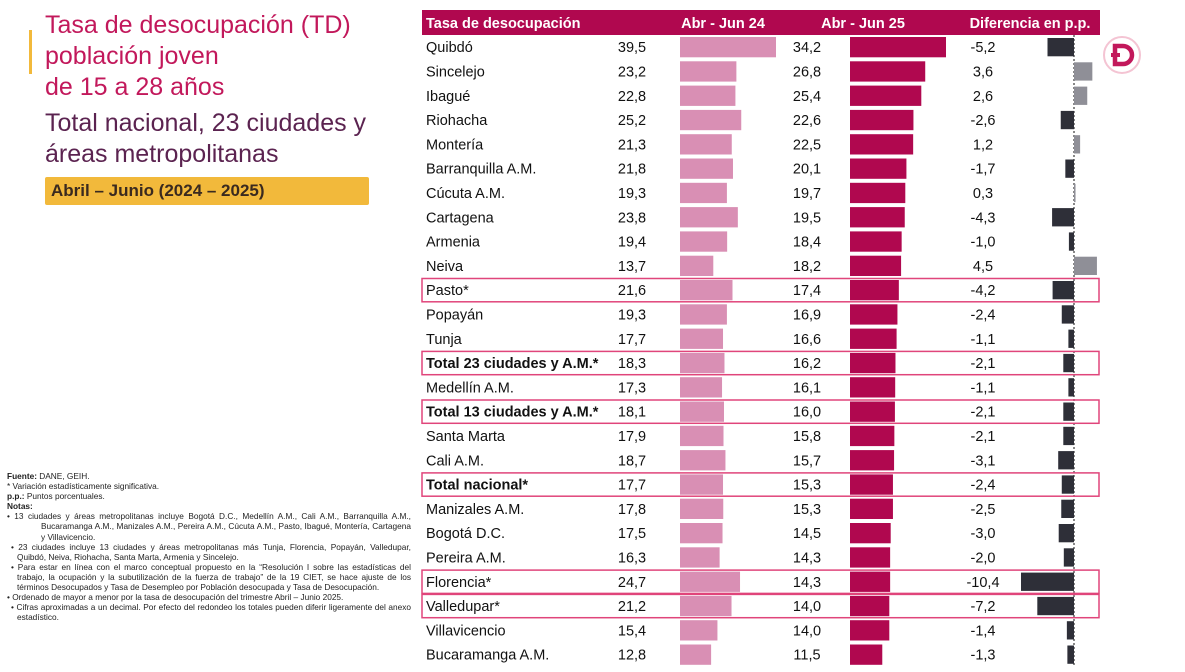  I want to click on value-label-diff: -5,2, so click(983, 48).